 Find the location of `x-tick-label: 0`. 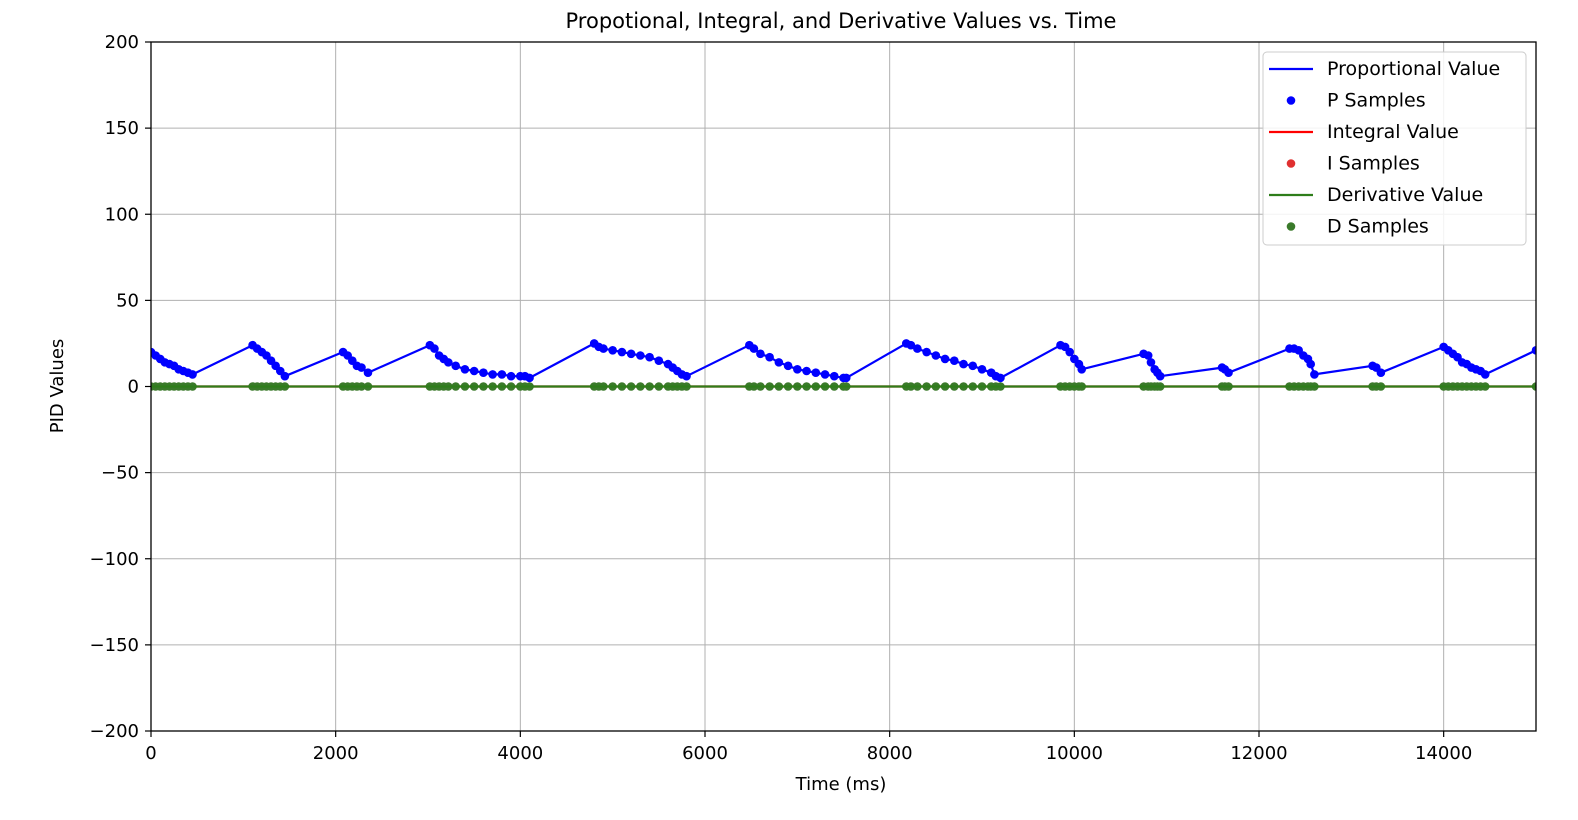

x-tick-label: 0 is located at coordinates (150, 753).